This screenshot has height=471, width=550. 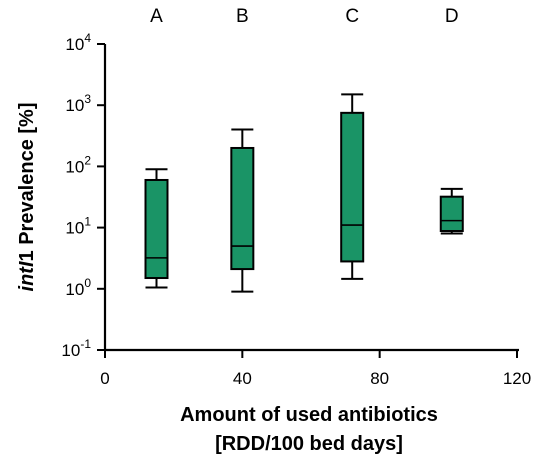 What do you see at coordinates (27, 276) in the screenshot?
I see `y-axis-title-part: intI` at bounding box center [27, 276].